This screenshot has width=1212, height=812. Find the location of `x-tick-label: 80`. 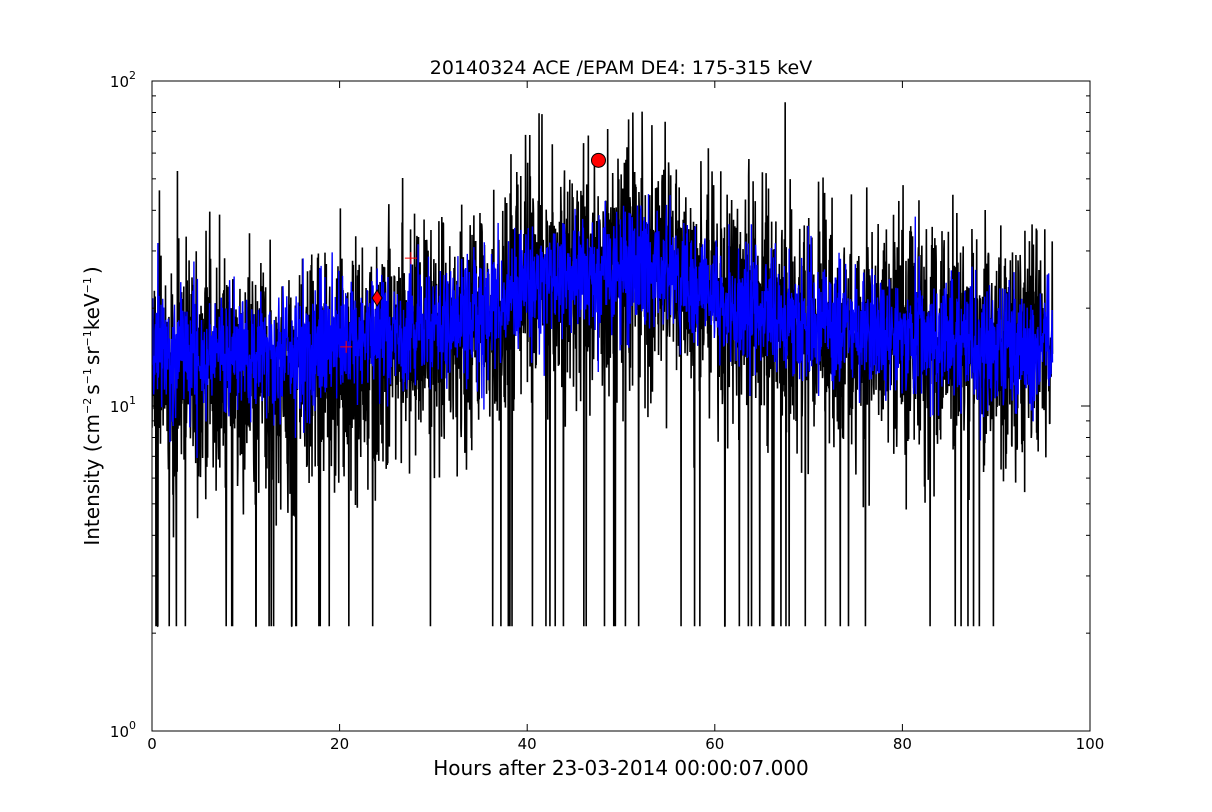

x-tick-label: 80 is located at coordinates (902, 744).